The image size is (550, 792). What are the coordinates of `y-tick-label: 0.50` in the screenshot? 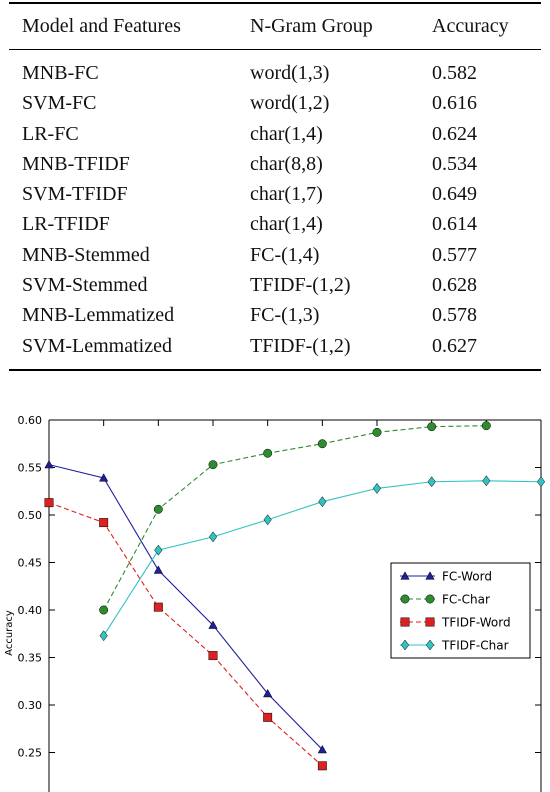 It's located at (30, 515).